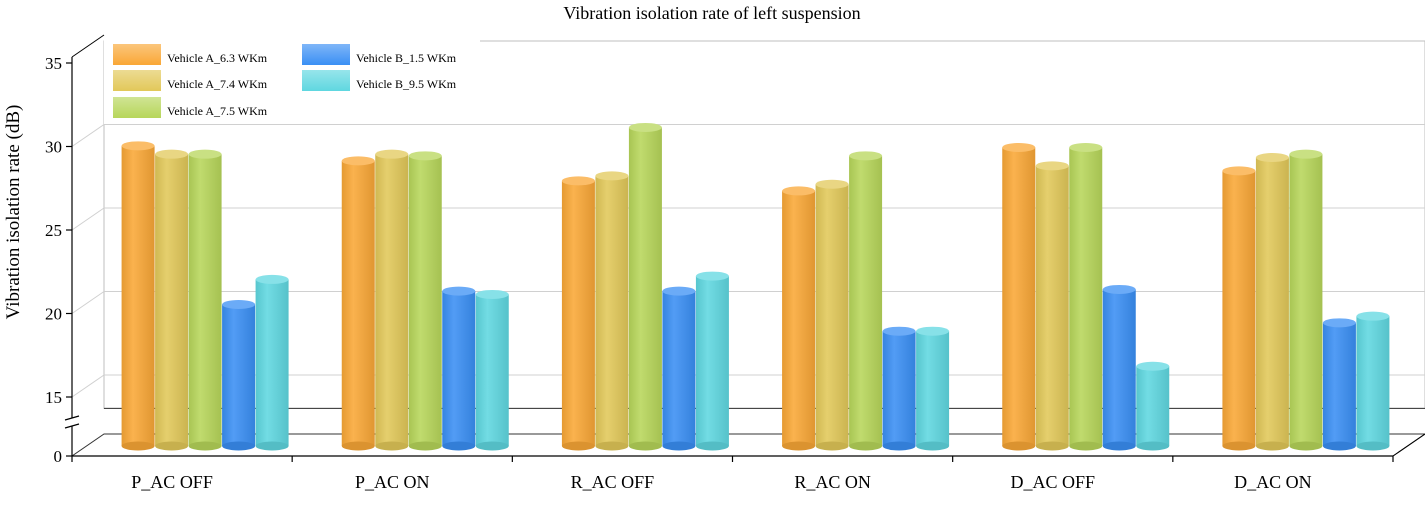 The image size is (1425, 507). Describe the element at coordinates (406, 84) in the screenshot. I see `legend-label: Vehicle B_9.5 WKm` at that location.